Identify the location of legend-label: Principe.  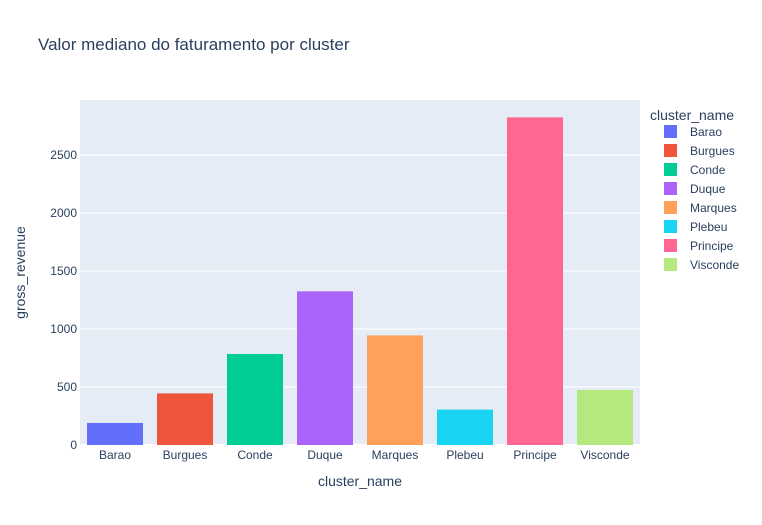
(712, 246).